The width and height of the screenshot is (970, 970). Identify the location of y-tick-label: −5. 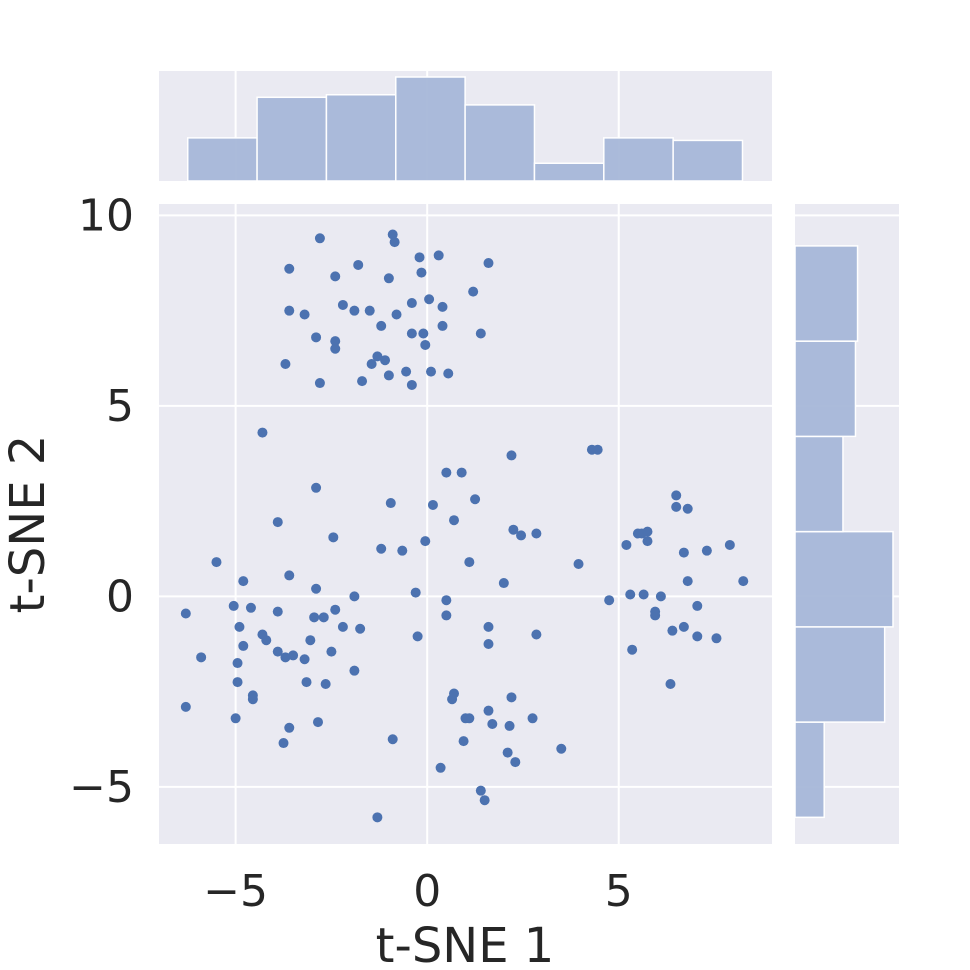
(101, 787).